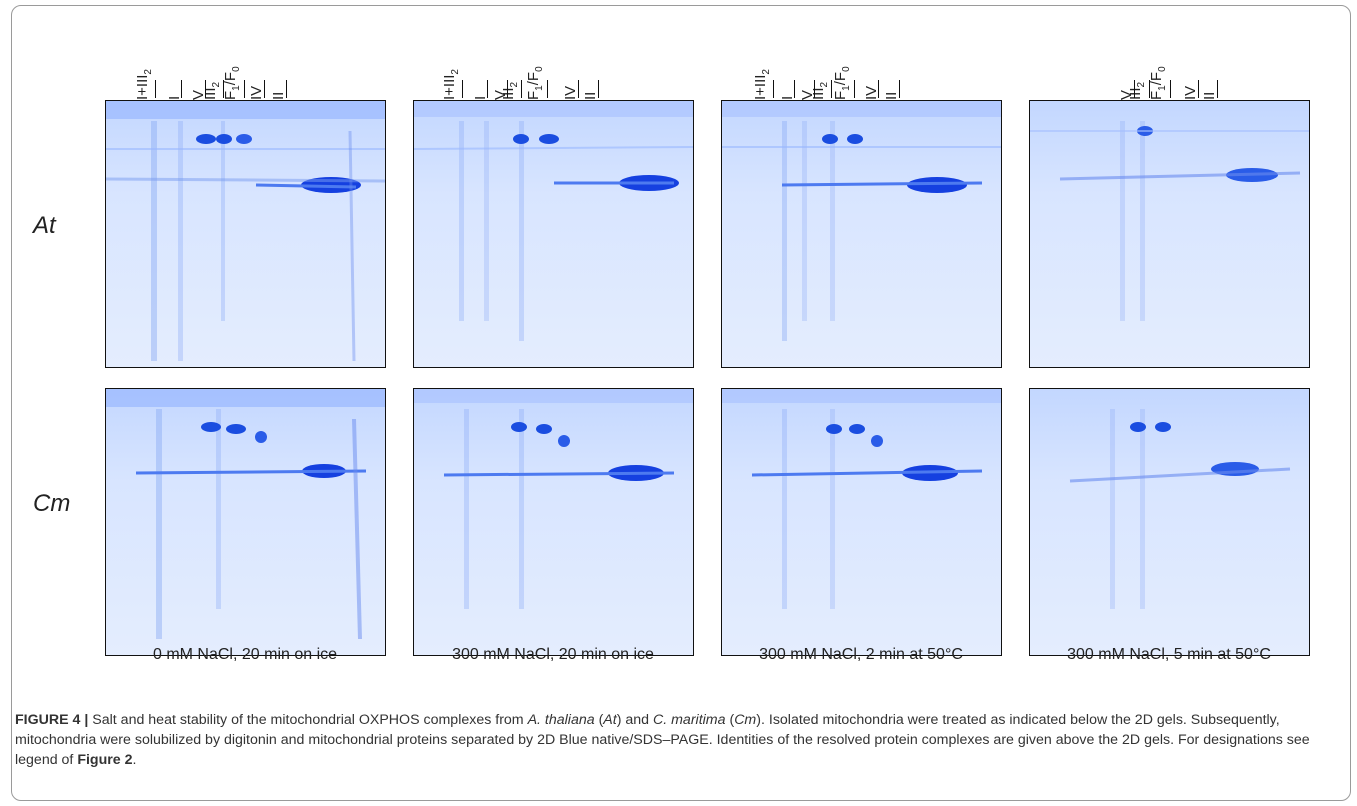  I want to click on row-label-cm: Cm, so click(51, 504).